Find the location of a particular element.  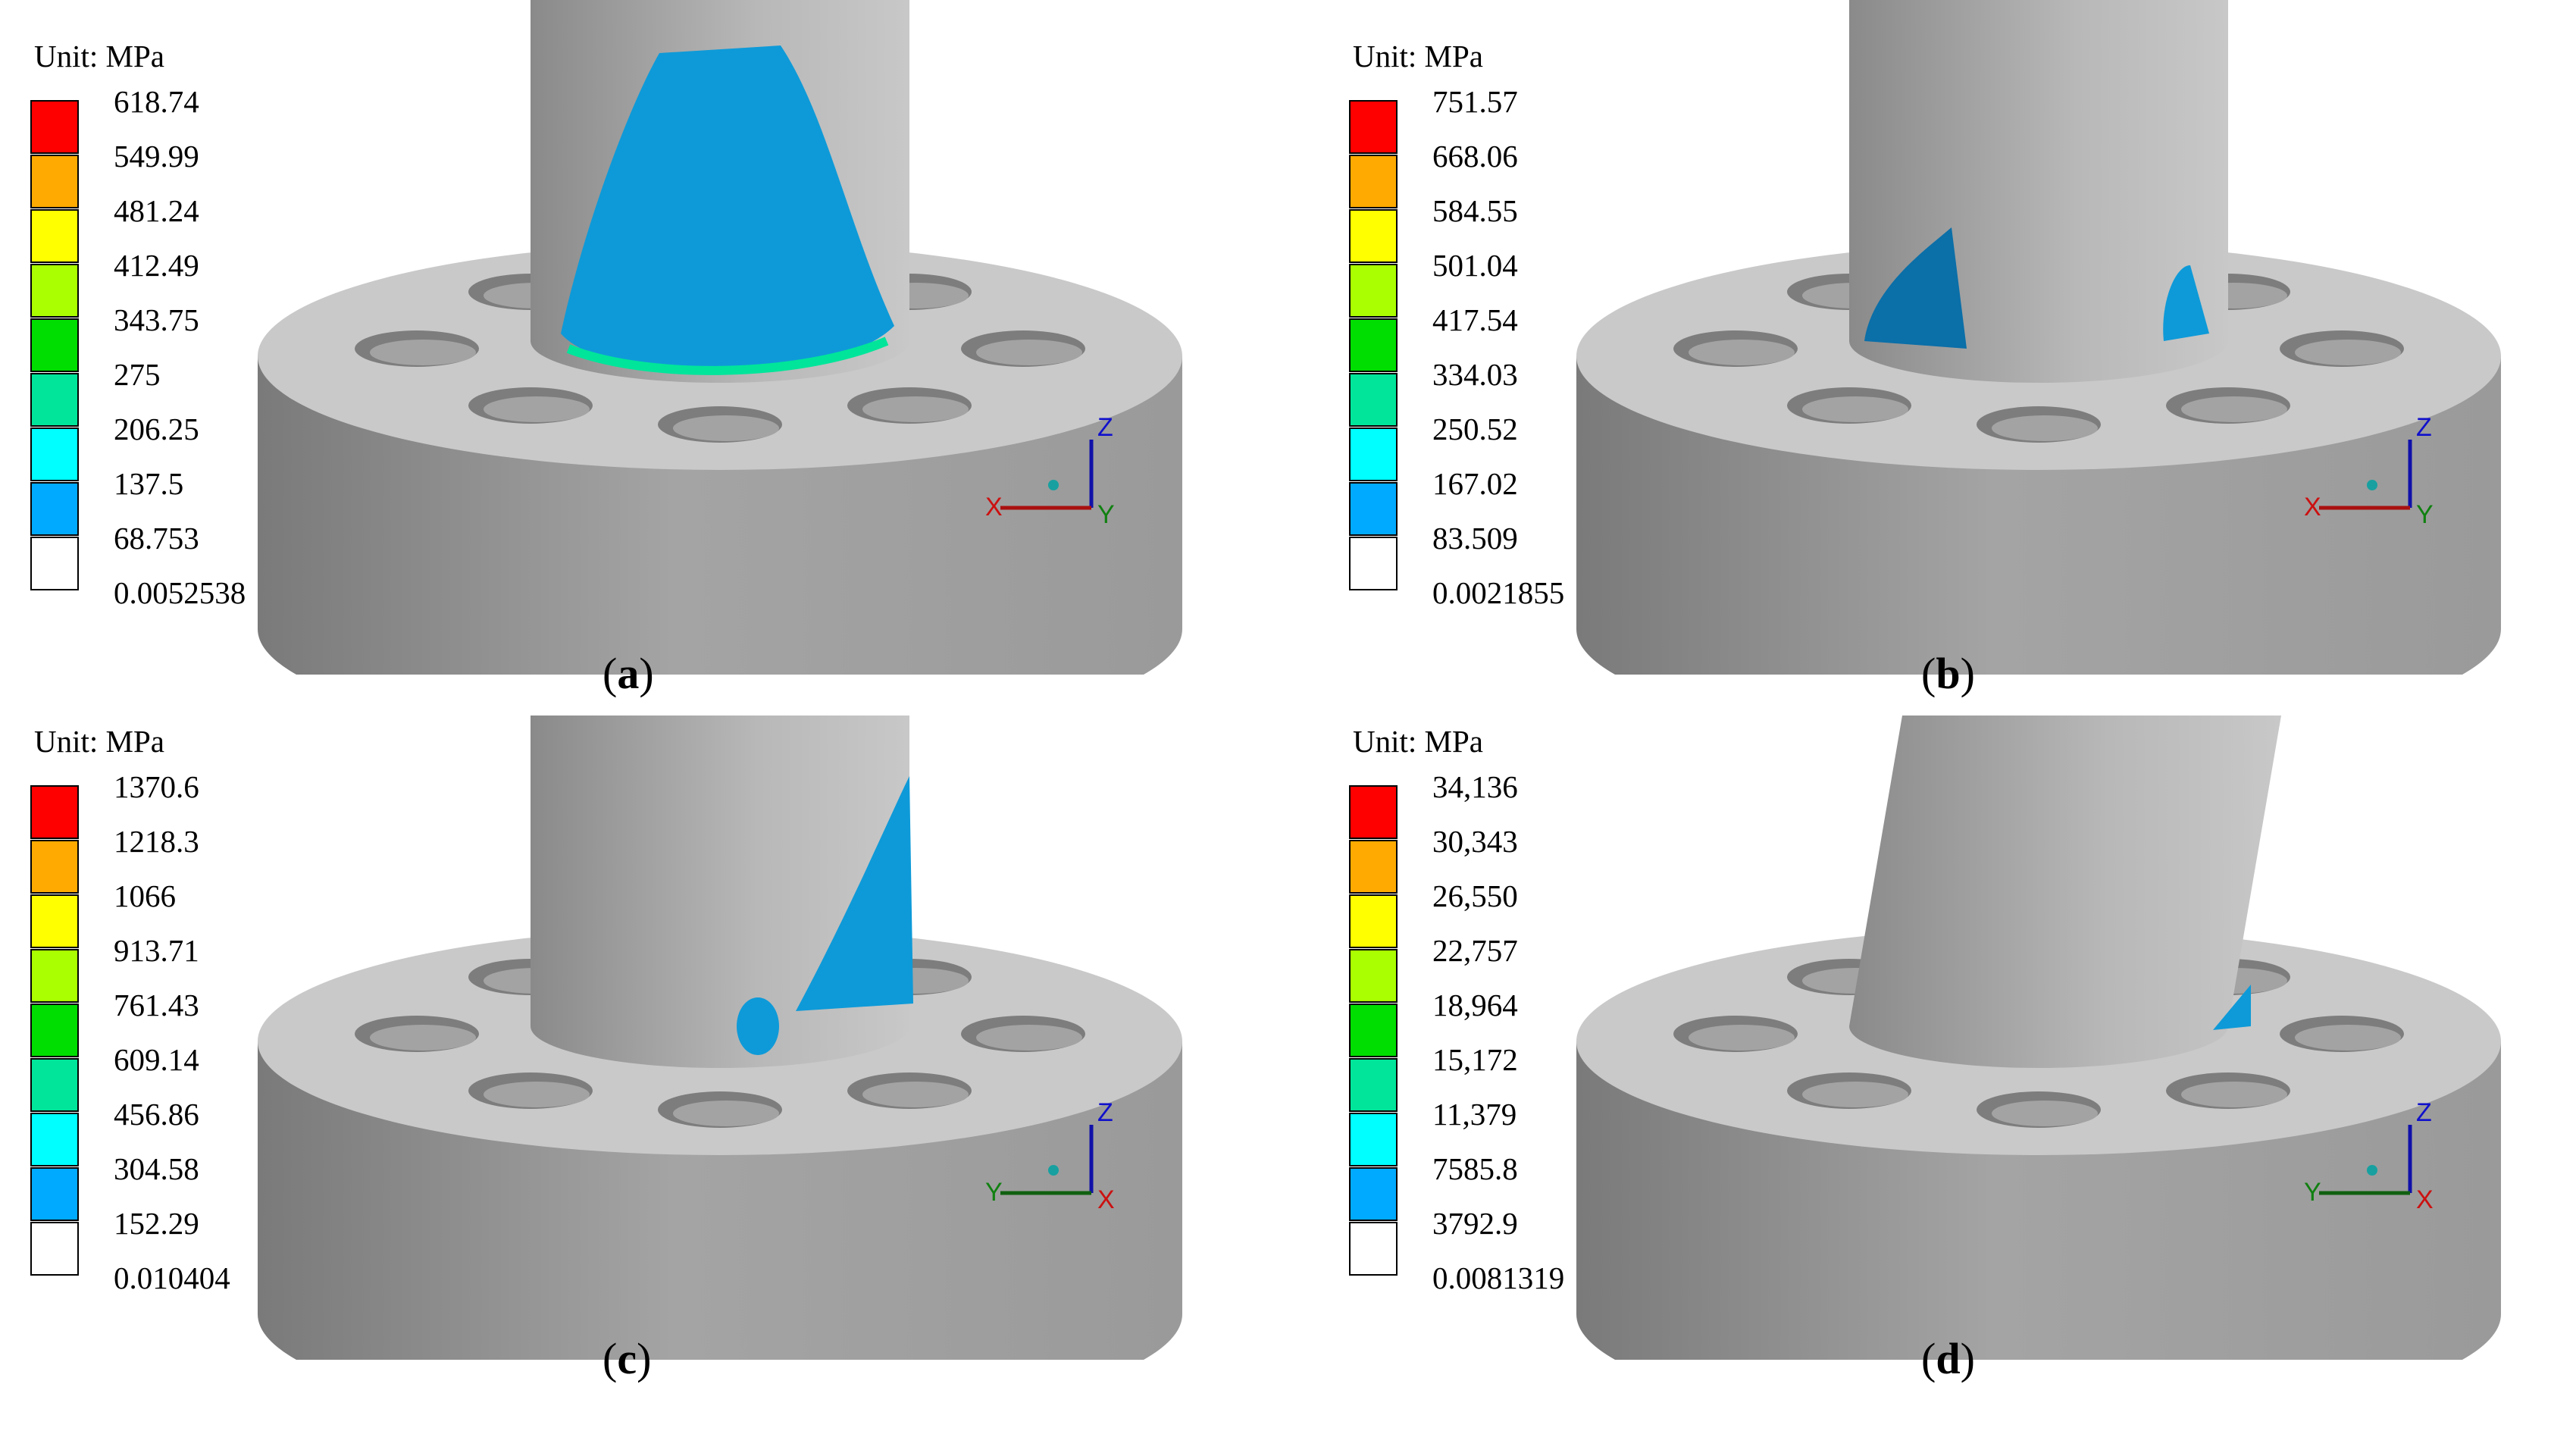

legend-value: 0.010404 is located at coordinates (172, 1277).